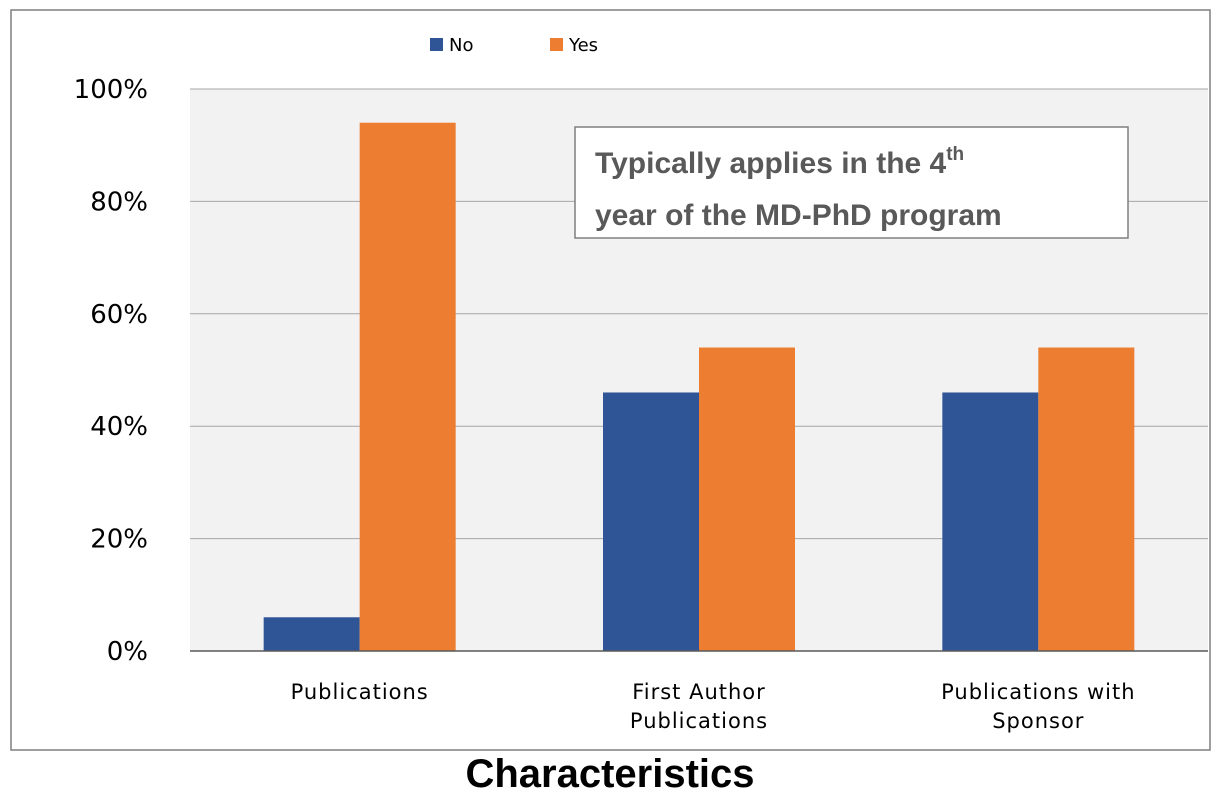 This screenshot has width=1221, height=803. What do you see at coordinates (119, 540) in the screenshot?
I see `y-tick-label: 20%` at bounding box center [119, 540].